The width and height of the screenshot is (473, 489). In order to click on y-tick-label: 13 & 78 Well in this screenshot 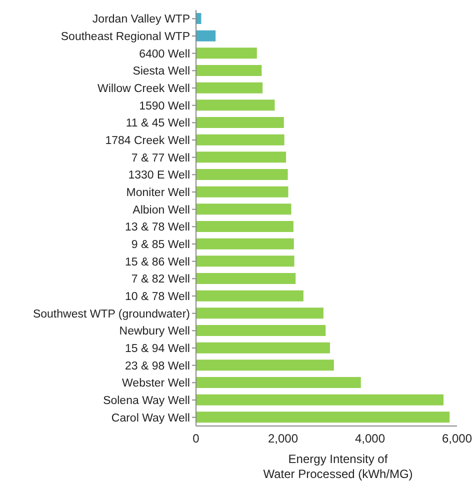, I will do `click(157, 228)`.